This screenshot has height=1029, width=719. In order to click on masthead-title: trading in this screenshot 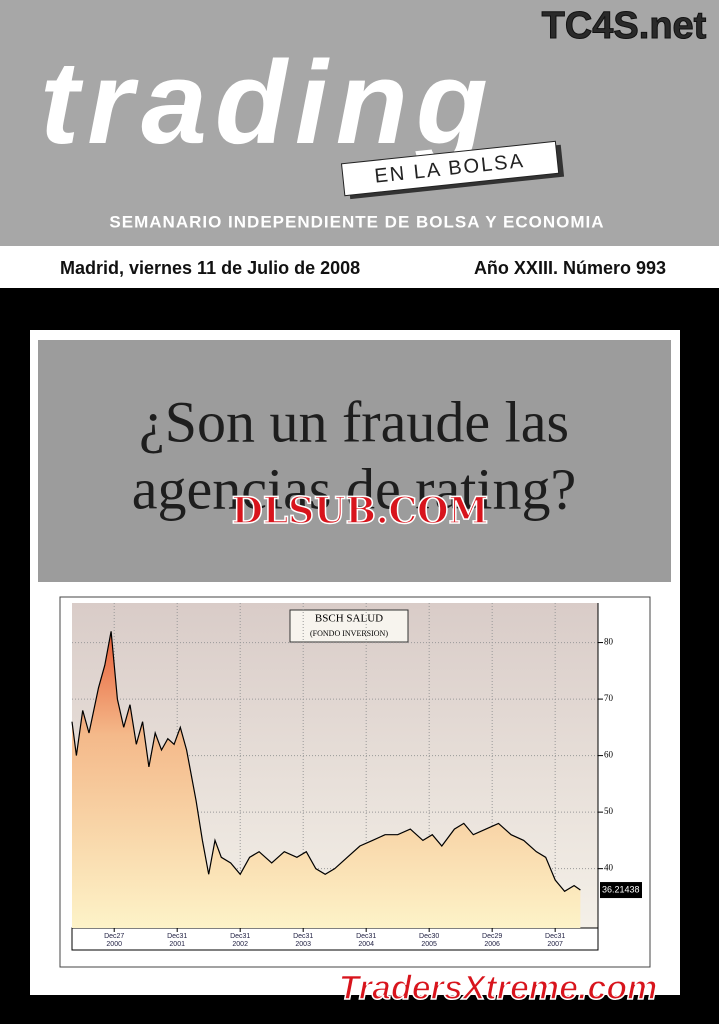, I will do `click(268, 103)`.